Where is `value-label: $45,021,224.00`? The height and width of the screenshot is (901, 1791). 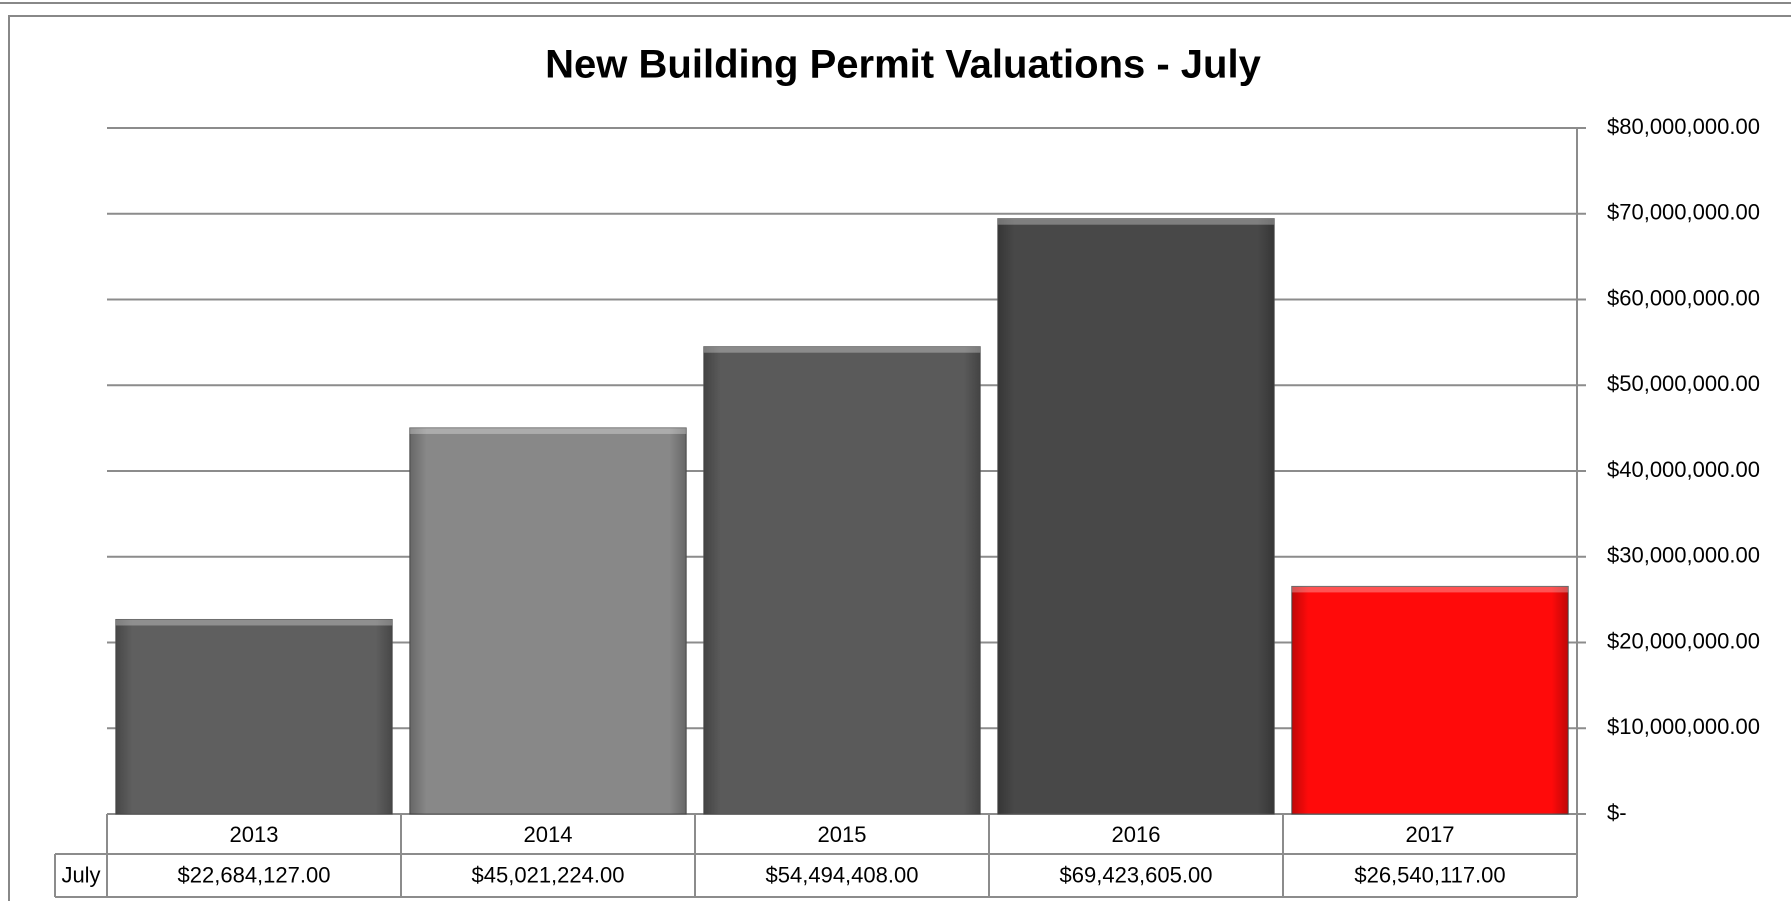 value-label: $45,021,224.00 is located at coordinates (548, 874).